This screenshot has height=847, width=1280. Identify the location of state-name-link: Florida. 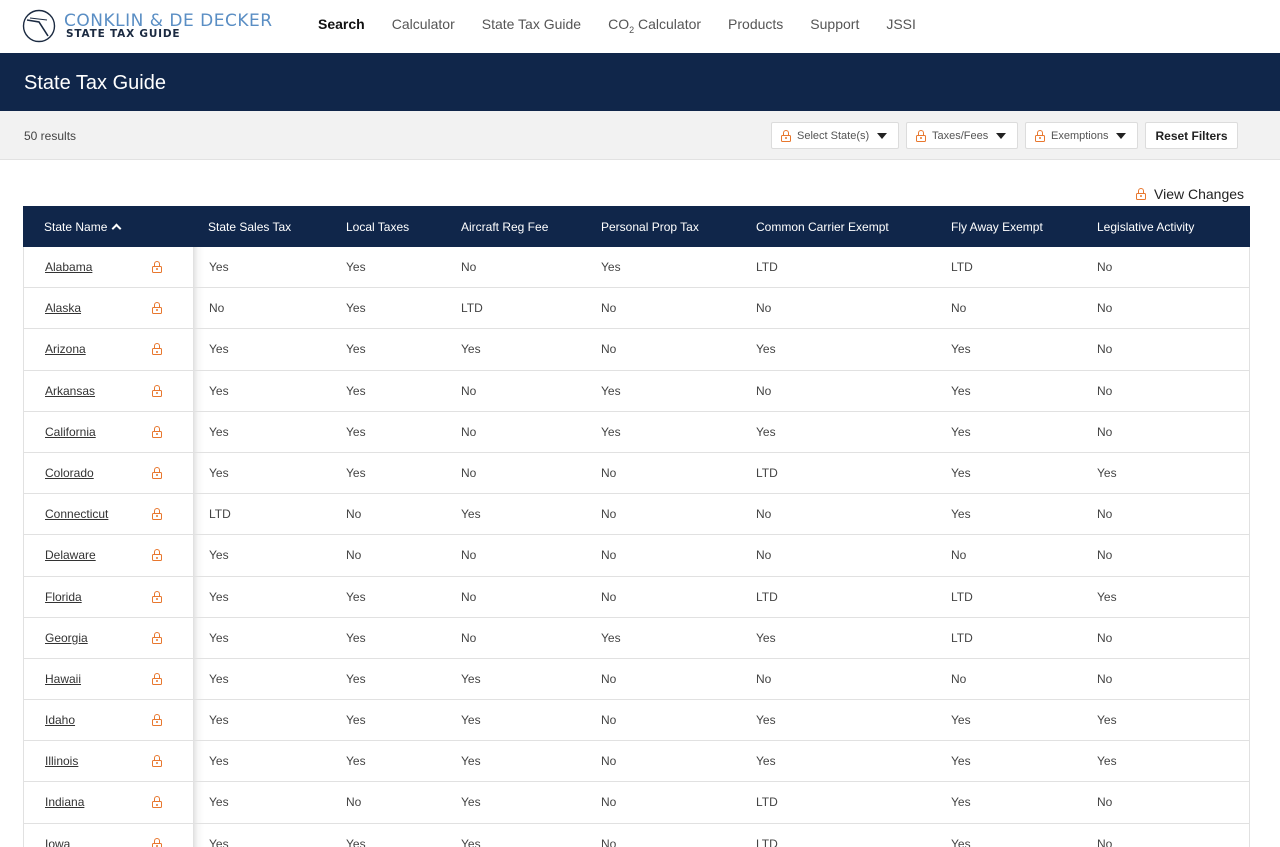
(63, 596).